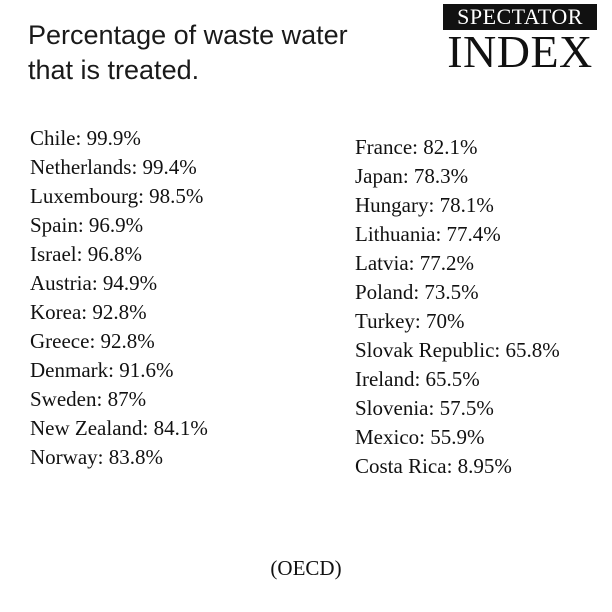  Describe the element at coordinates (306, 568) in the screenshot. I see `source-note: (OECD)` at that location.